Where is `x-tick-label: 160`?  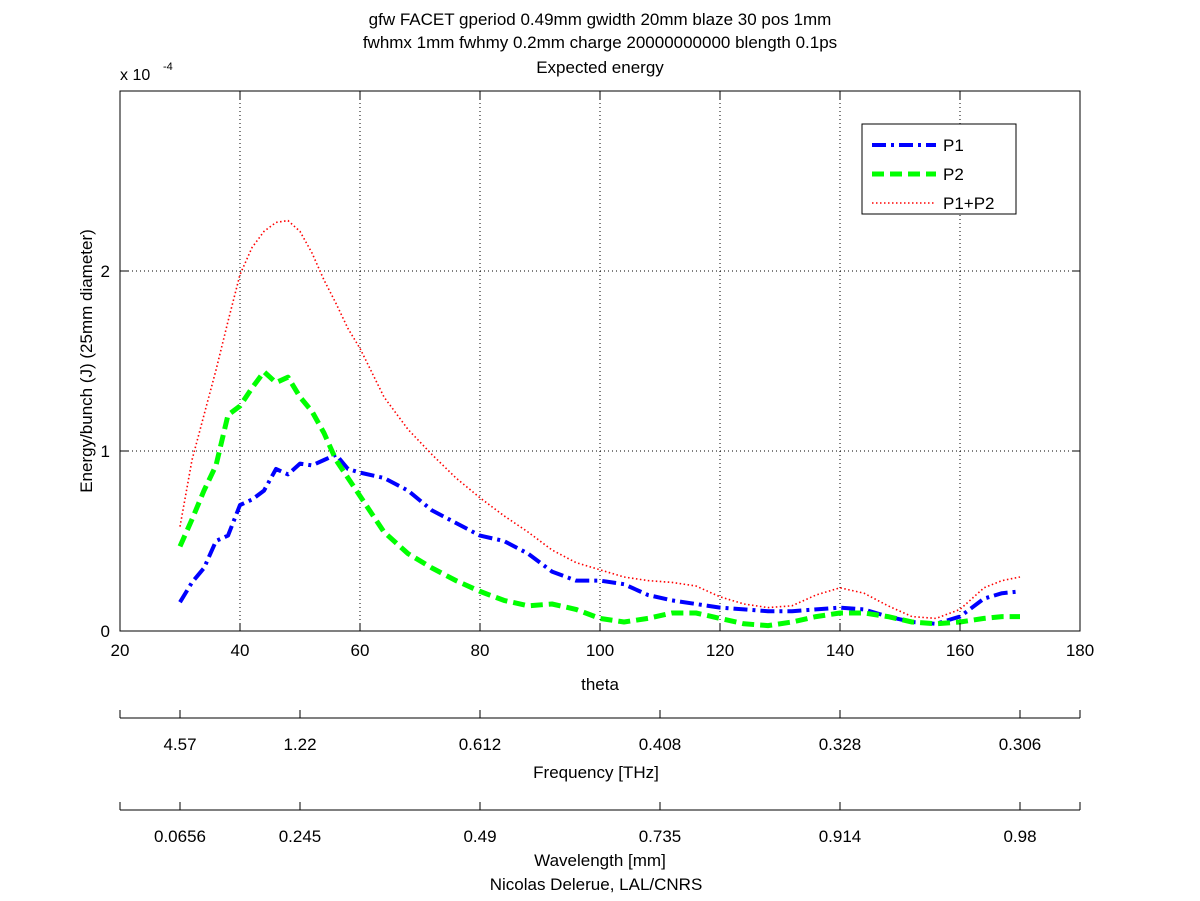 x-tick-label: 160 is located at coordinates (960, 650).